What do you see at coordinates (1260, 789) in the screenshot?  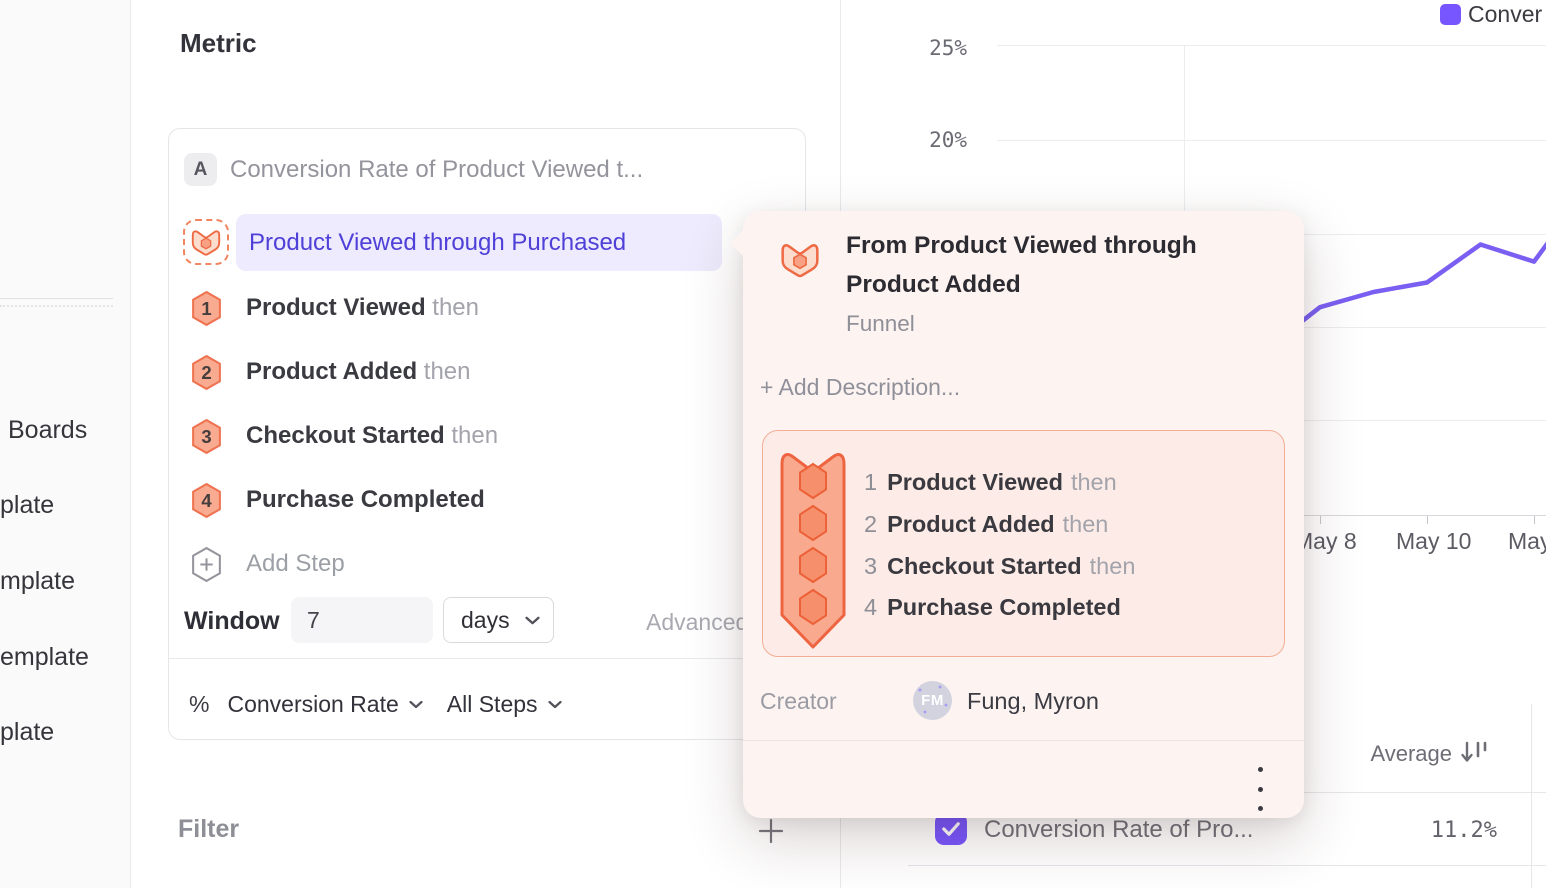 I see `more-options-button` at bounding box center [1260, 789].